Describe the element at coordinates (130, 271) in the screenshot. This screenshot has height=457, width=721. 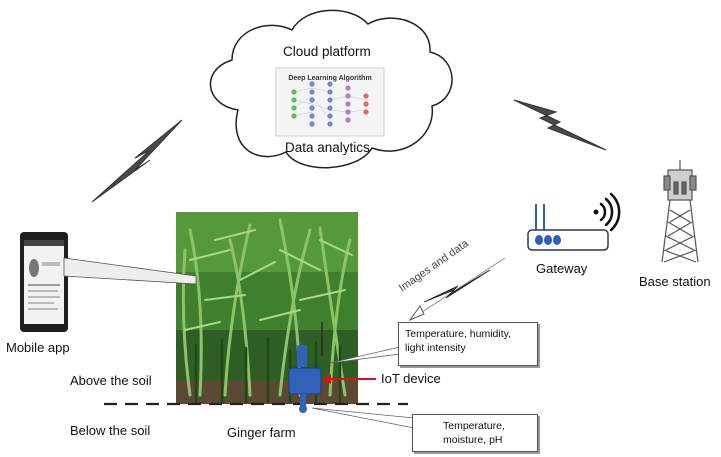
I see `zoom-callout` at that location.